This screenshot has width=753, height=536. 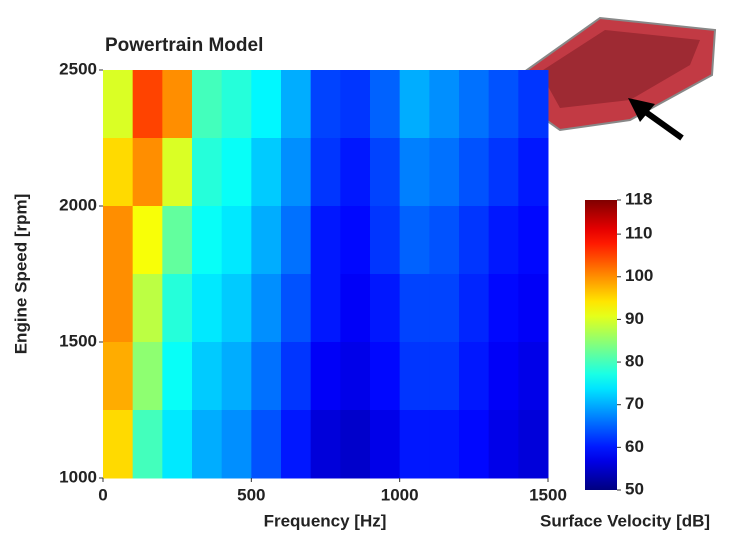 What do you see at coordinates (634, 446) in the screenshot?
I see `colorbar-tick-label: 60` at bounding box center [634, 446].